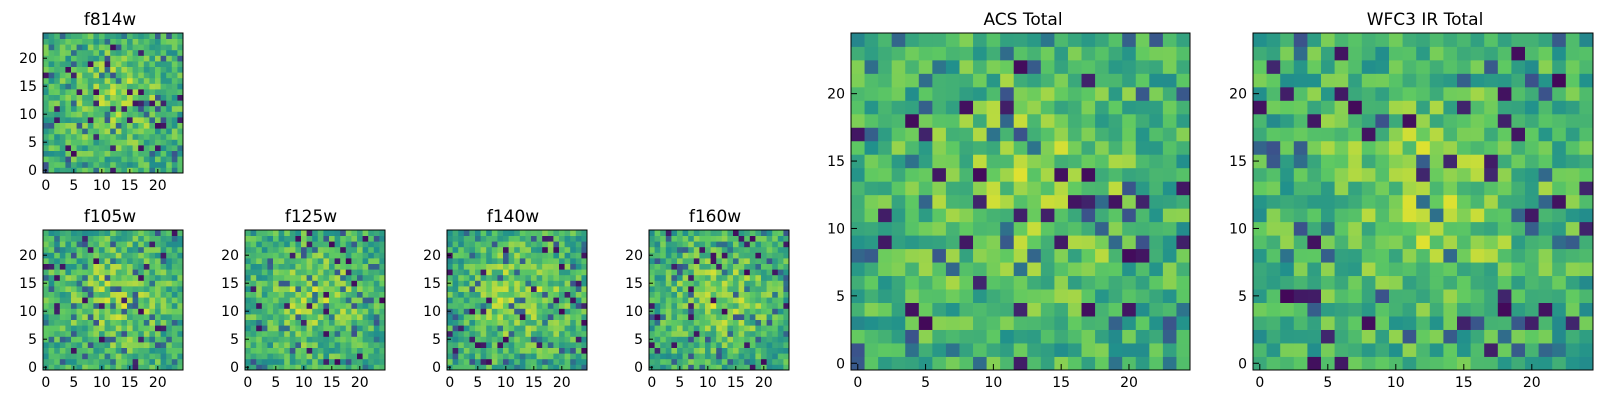 The width and height of the screenshot is (1600, 400). What do you see at coordinates (1238, 95) in the screenshot?
I see `y-tick-label: 20` at bounding box center [1238, 95].